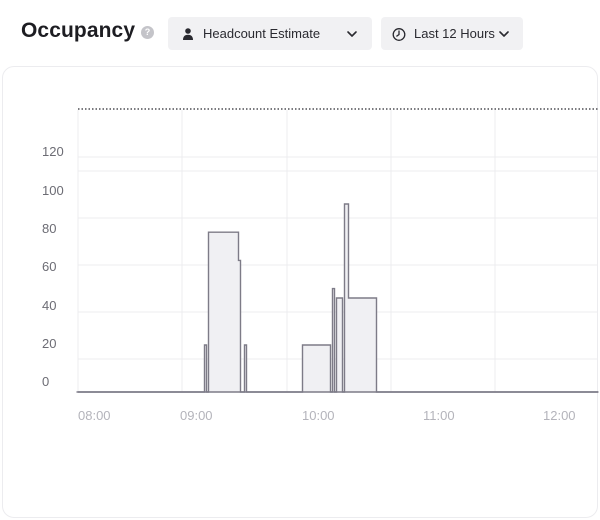  Describe the element at coordinates (49, 266) in the screenshot. I see `y-tick-label: 60` at that location.